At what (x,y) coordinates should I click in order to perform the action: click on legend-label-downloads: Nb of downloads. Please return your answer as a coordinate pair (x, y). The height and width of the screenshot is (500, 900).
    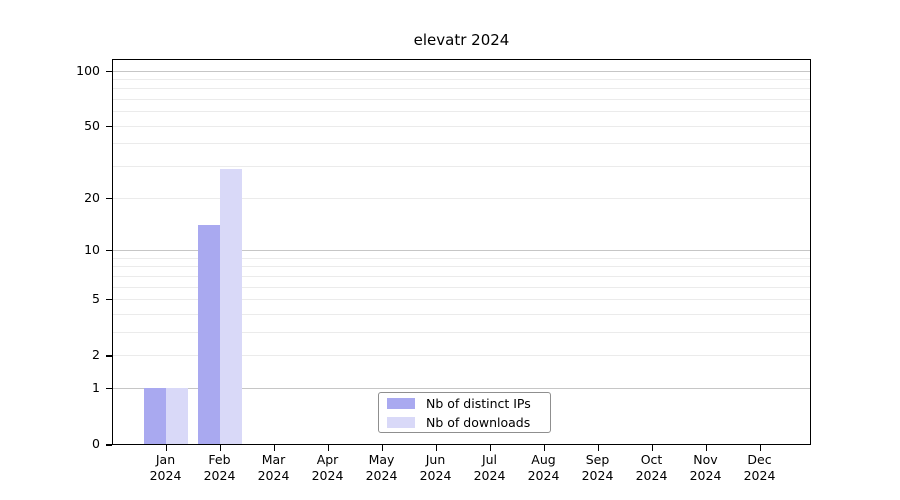
    Looking at the image, I should click on (478, 422).